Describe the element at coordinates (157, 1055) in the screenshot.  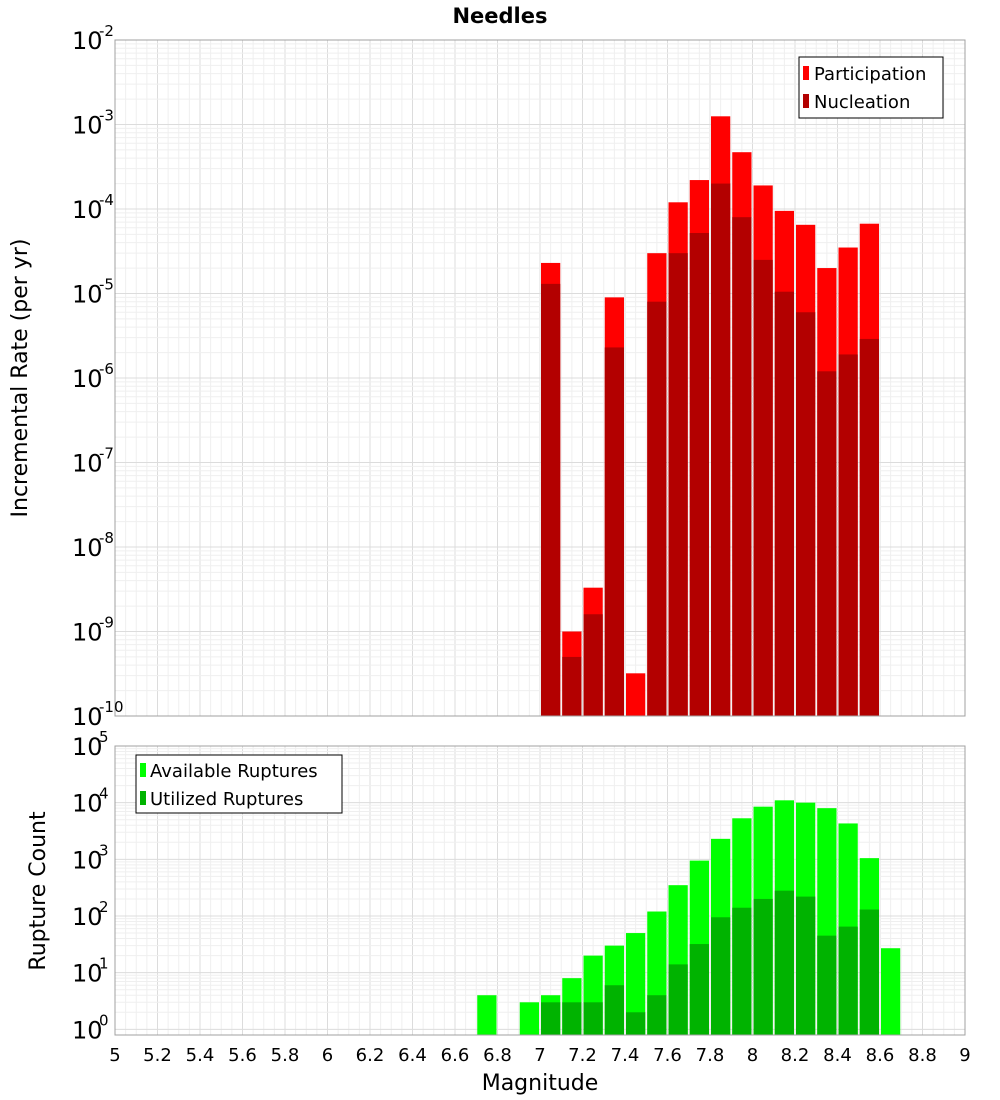
I see `x-tick-label: 5.2` at that location.